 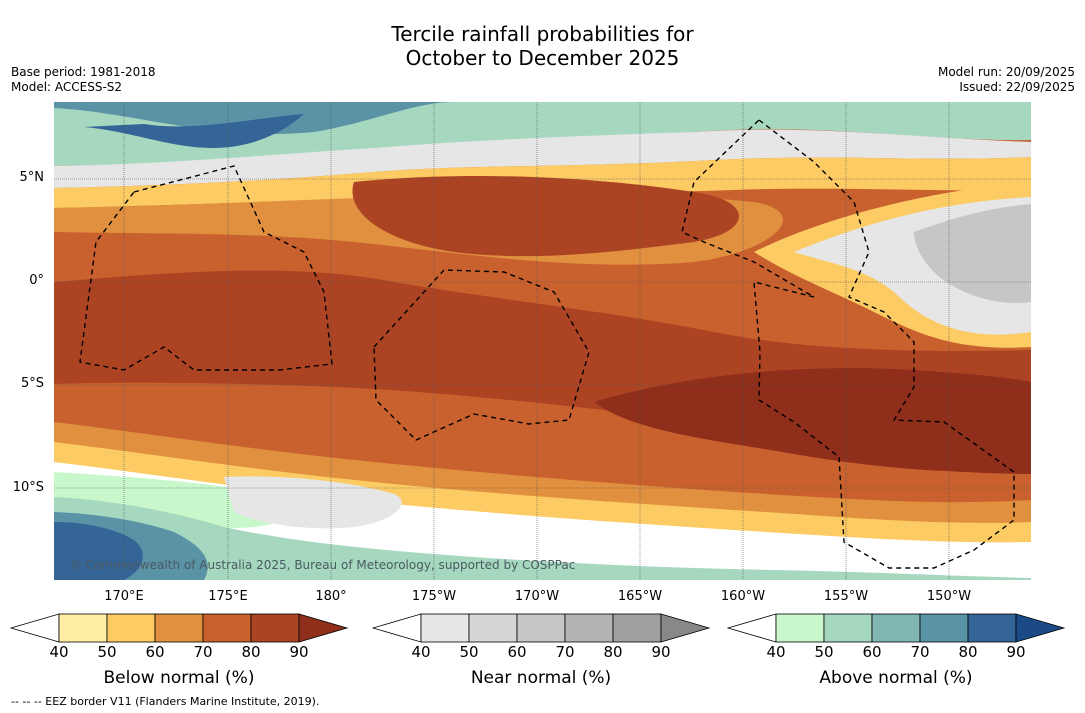 I want to click on region-below-80-center, so click(x=545, y=216).